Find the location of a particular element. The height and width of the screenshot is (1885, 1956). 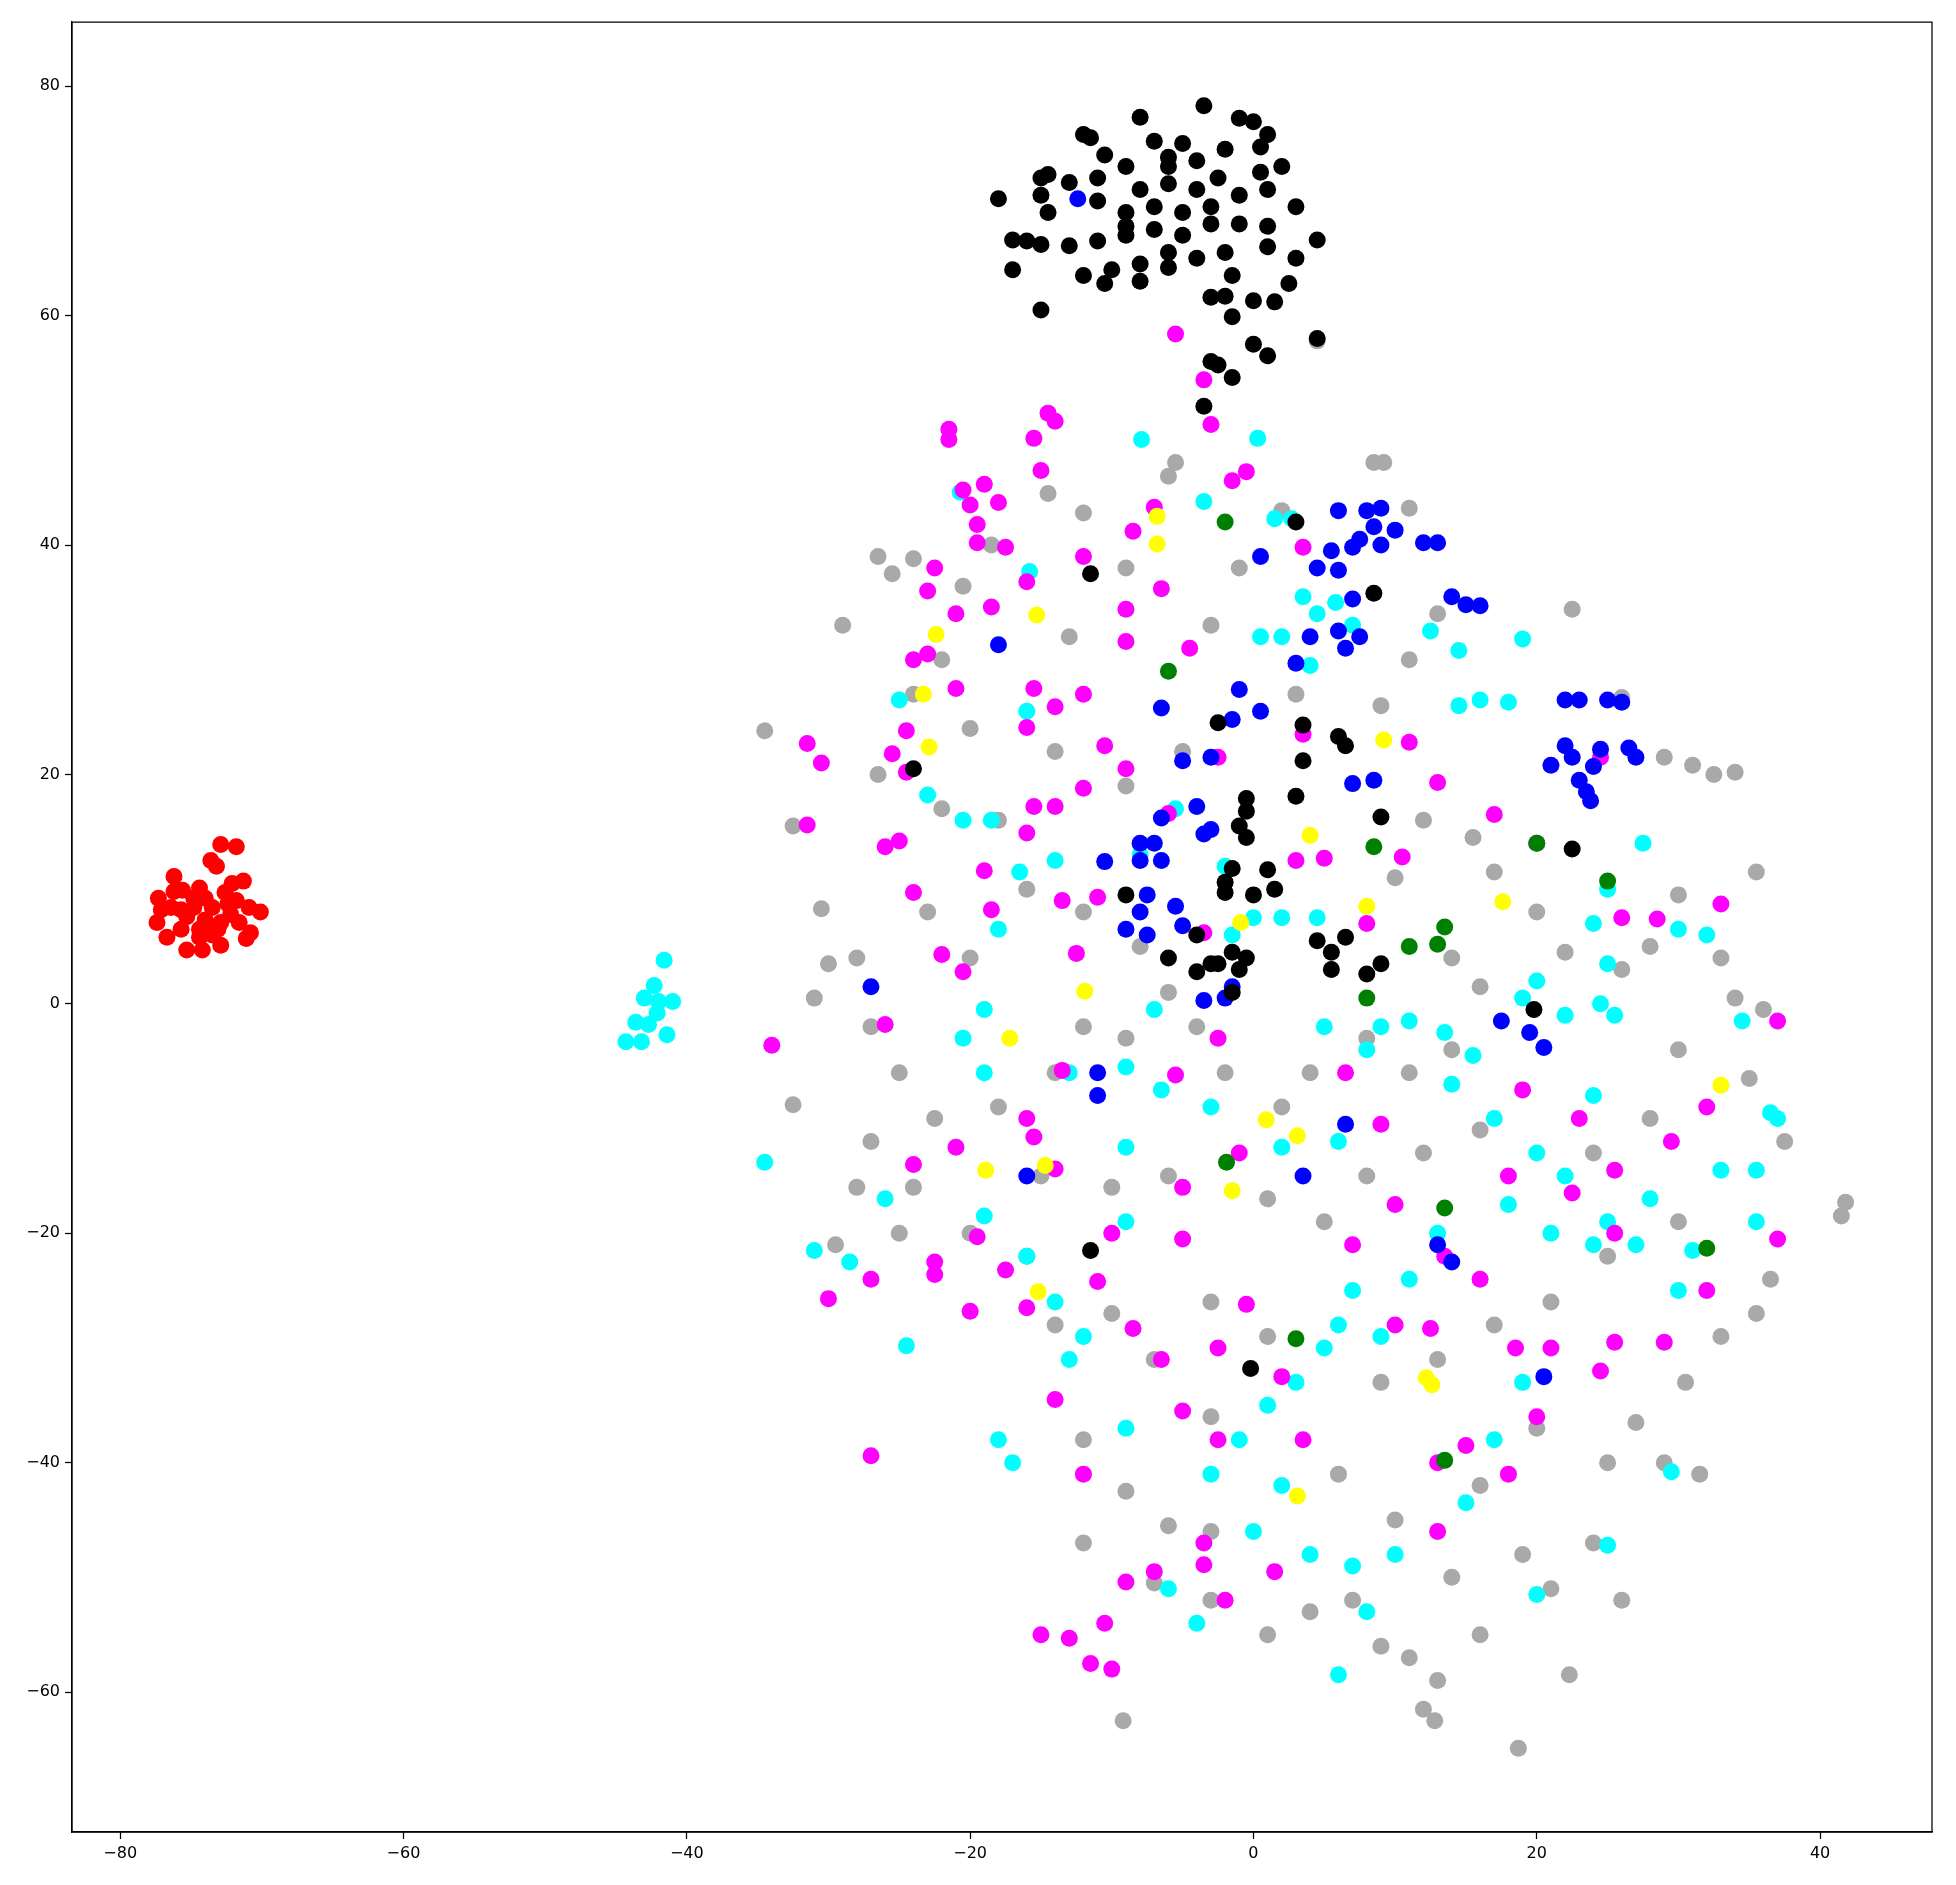

x-tick-label: 0 is located at coordinates (1253, 1852).